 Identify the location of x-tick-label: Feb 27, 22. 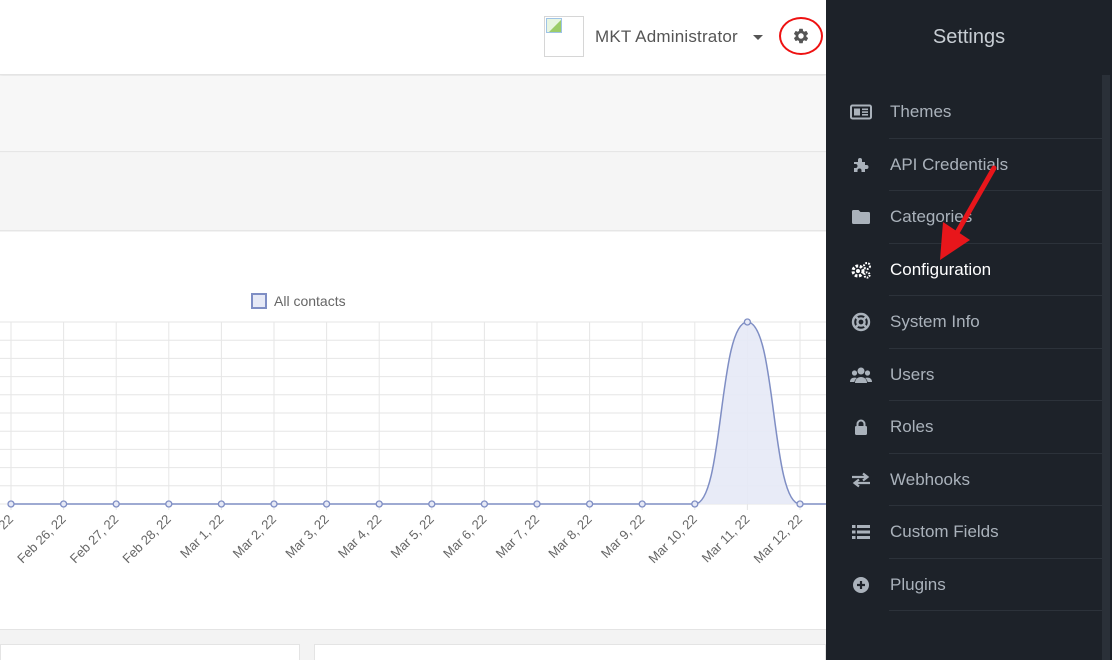
(94, 539).